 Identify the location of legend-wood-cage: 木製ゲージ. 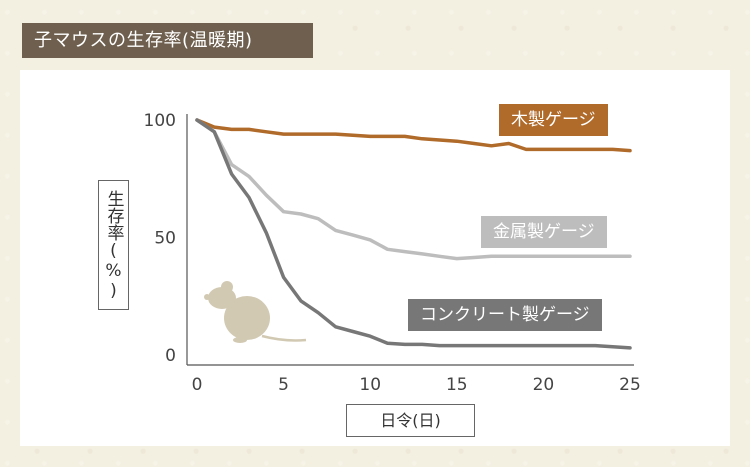
(553, 120).